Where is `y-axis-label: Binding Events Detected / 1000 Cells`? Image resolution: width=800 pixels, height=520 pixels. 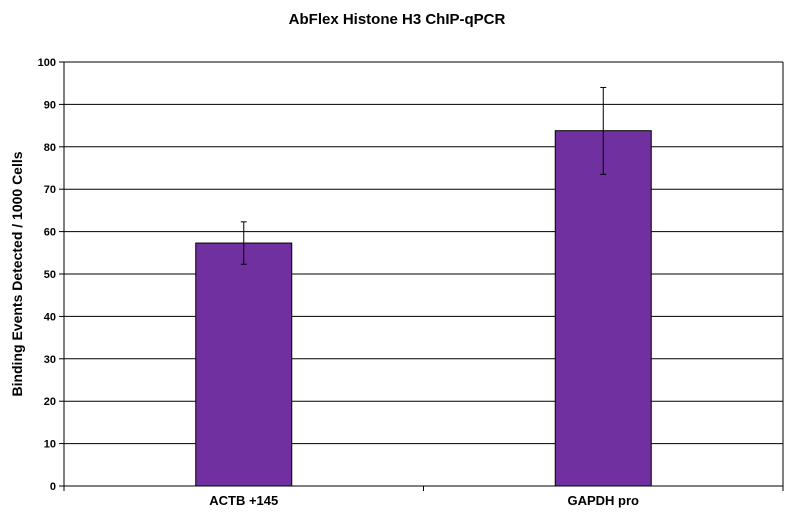 y-axis-label: Binding Events Detected / 1000 Cells is located at coordinates (17, 273).